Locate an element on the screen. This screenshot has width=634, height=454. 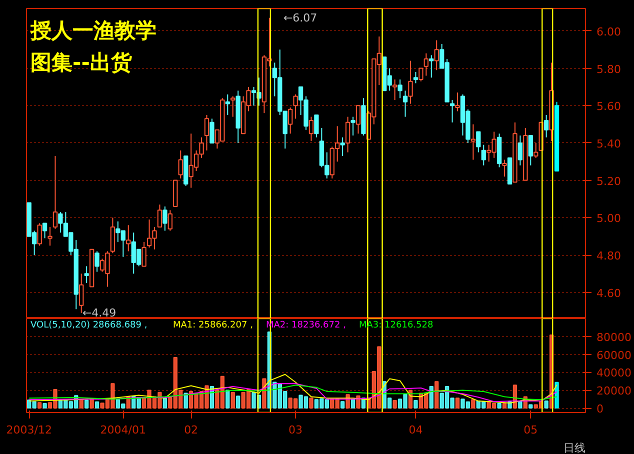
annotation: 图集--出货 is located at coordinates (81, 62).